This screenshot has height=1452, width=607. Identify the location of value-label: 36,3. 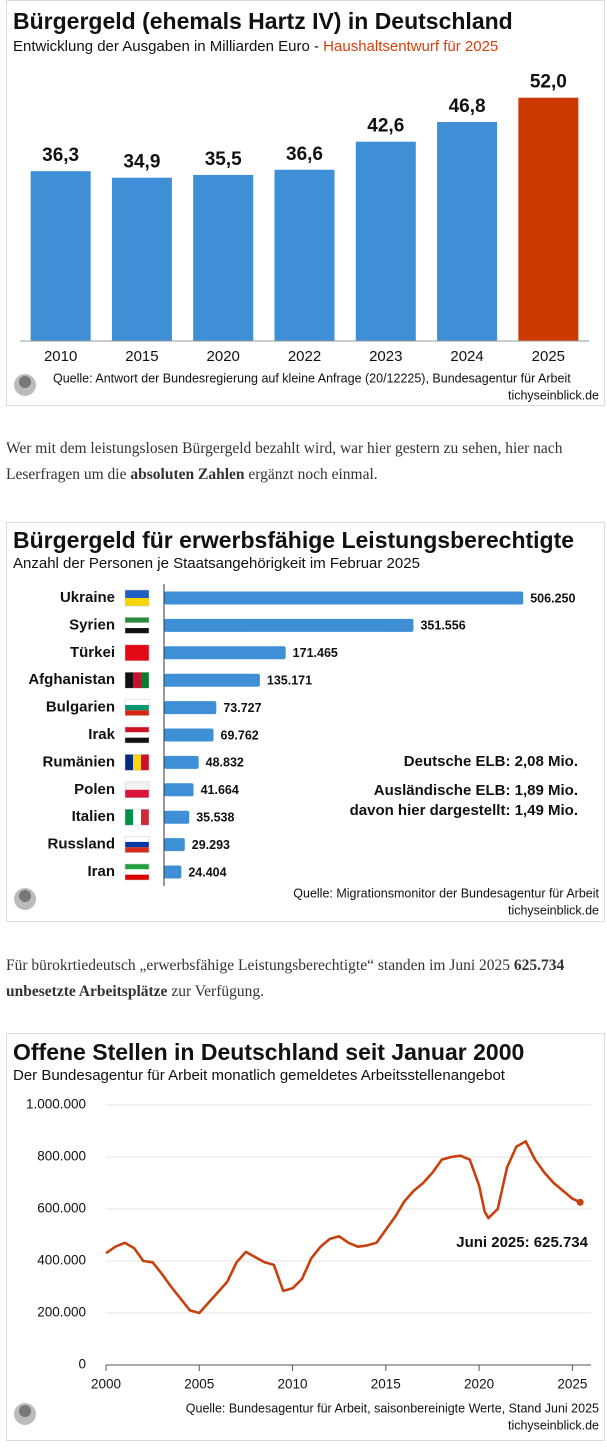
(60, 155).